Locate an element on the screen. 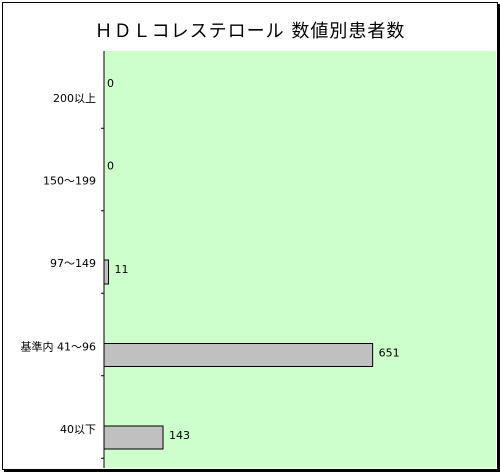 The height and width of the screenshot is (472, 500). data-label: 11 is located at coordinates (122, 269).